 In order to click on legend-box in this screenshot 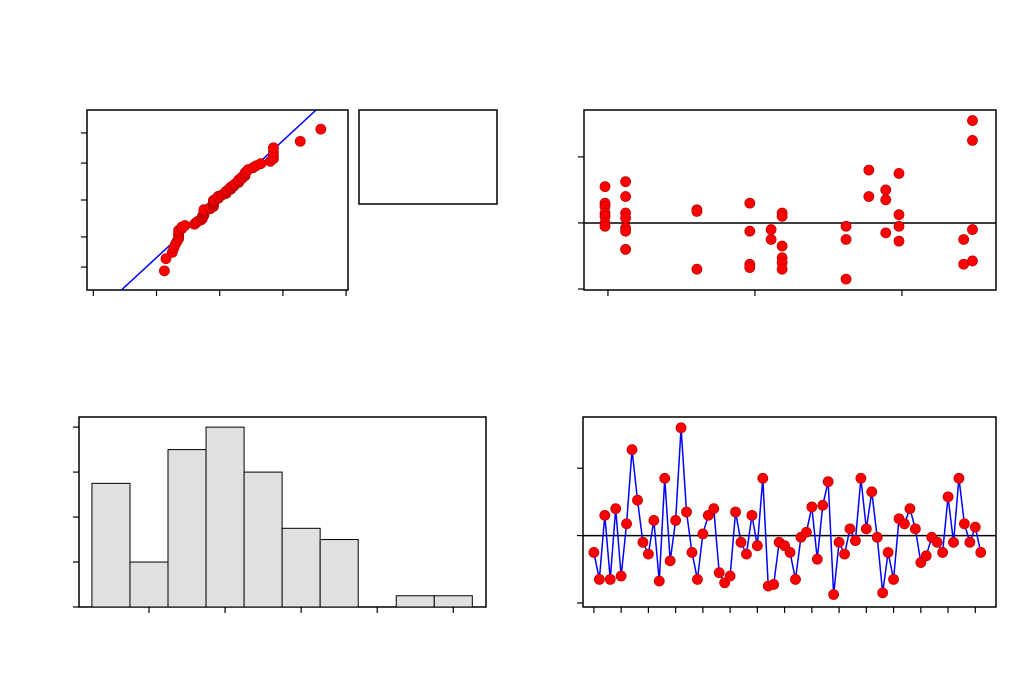, I will do `click(428, 157)`.